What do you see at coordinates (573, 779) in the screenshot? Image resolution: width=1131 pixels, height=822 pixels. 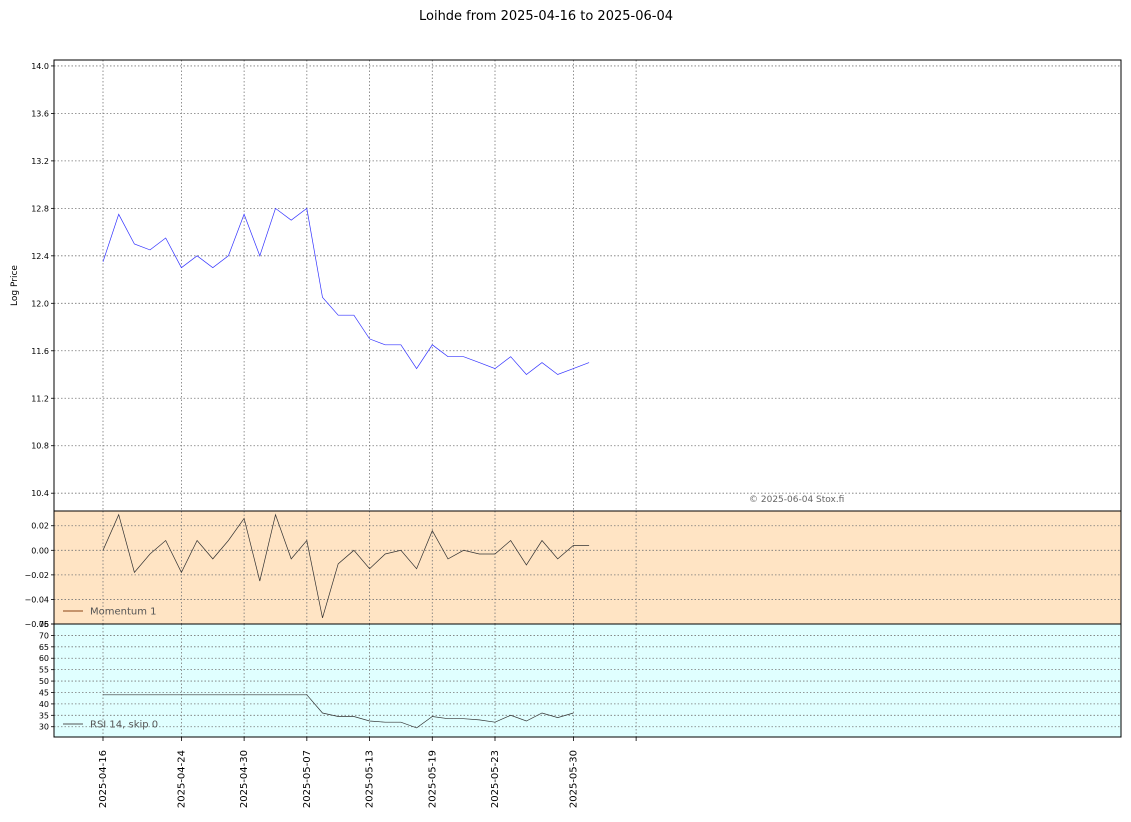 I see `x-tick-label: 2025-05-30` at bounding box center [573, 779].